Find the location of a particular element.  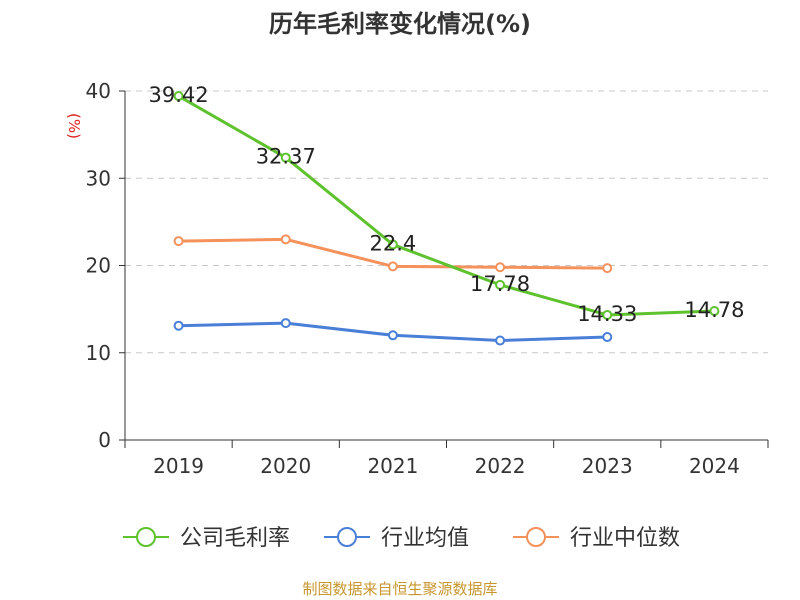

data-label: 14.33 is located at coordinates (607, 314).